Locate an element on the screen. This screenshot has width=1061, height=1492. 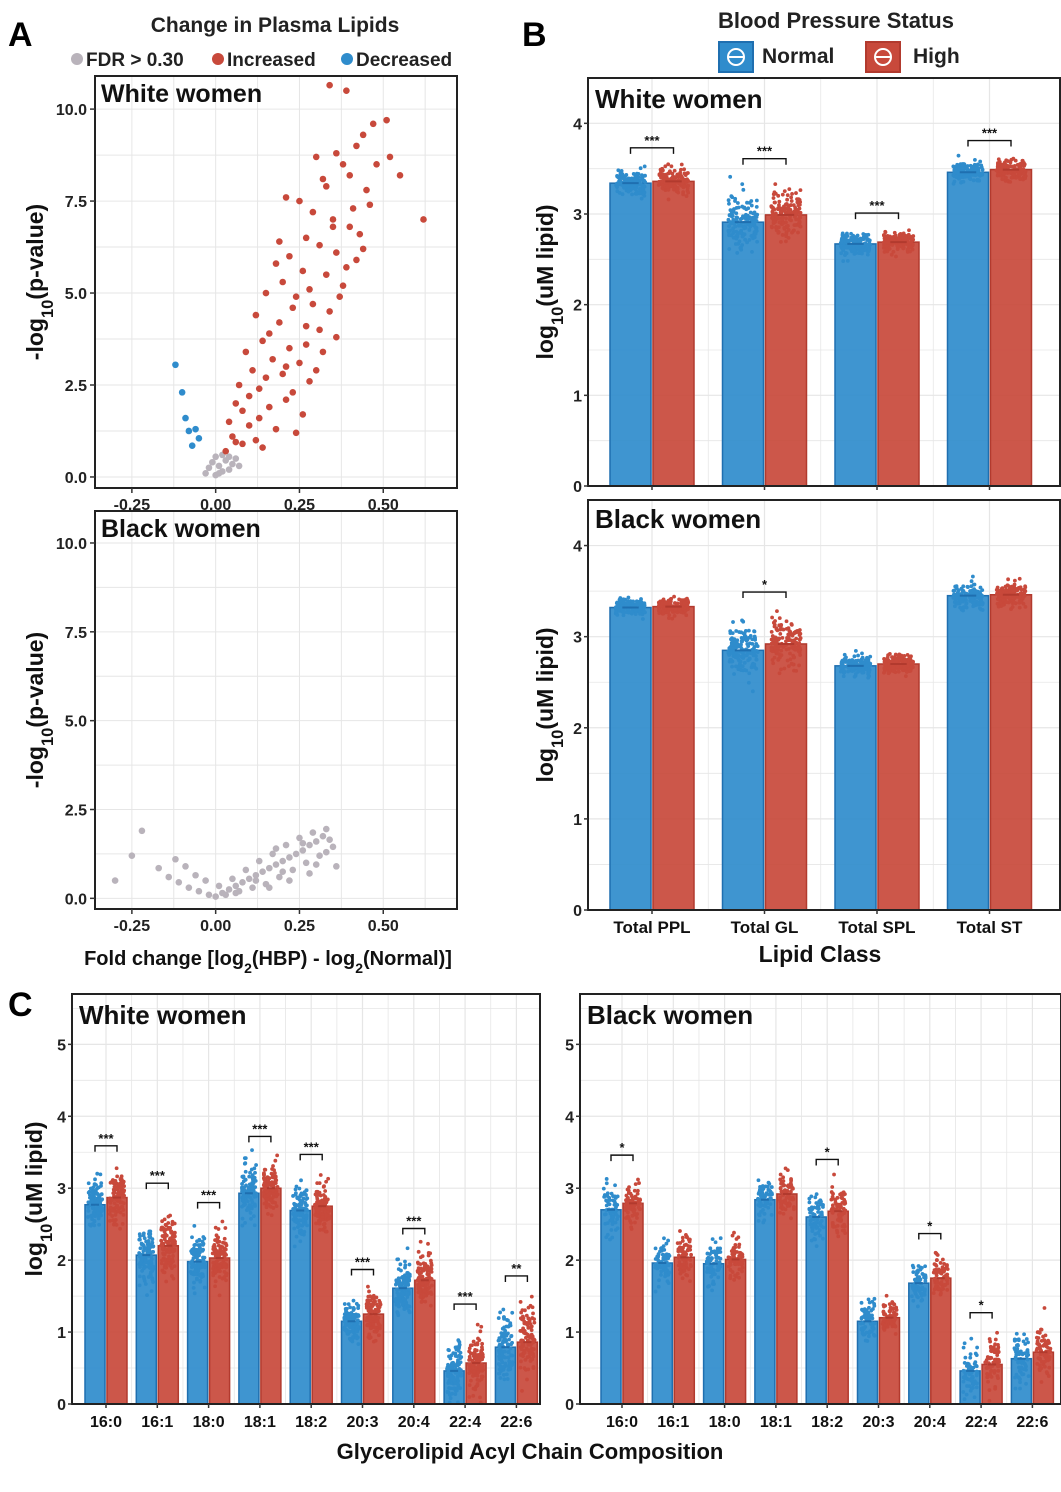
x-axis-title-part: 2 is located at coordinates (359, 968).